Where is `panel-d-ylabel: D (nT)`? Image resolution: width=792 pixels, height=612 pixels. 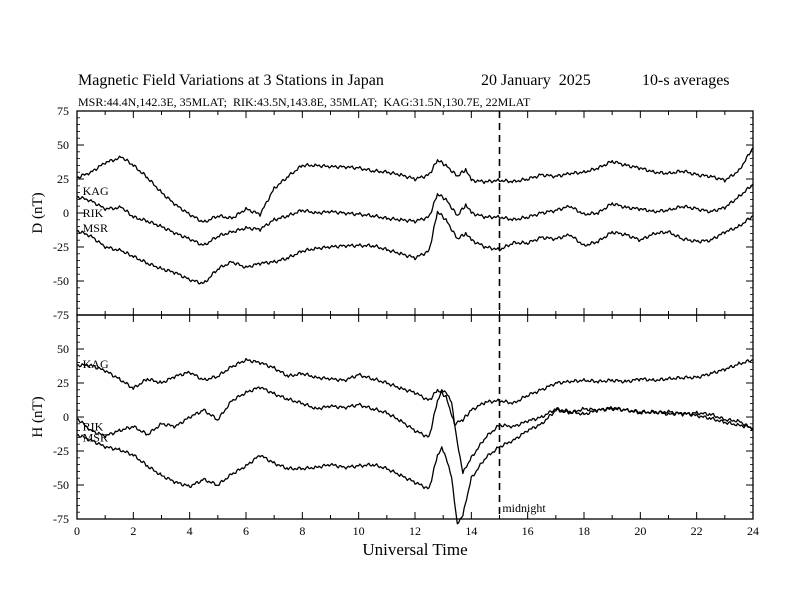 panel-d-ylabel: D (nT) is located at coordinates (38, 212).